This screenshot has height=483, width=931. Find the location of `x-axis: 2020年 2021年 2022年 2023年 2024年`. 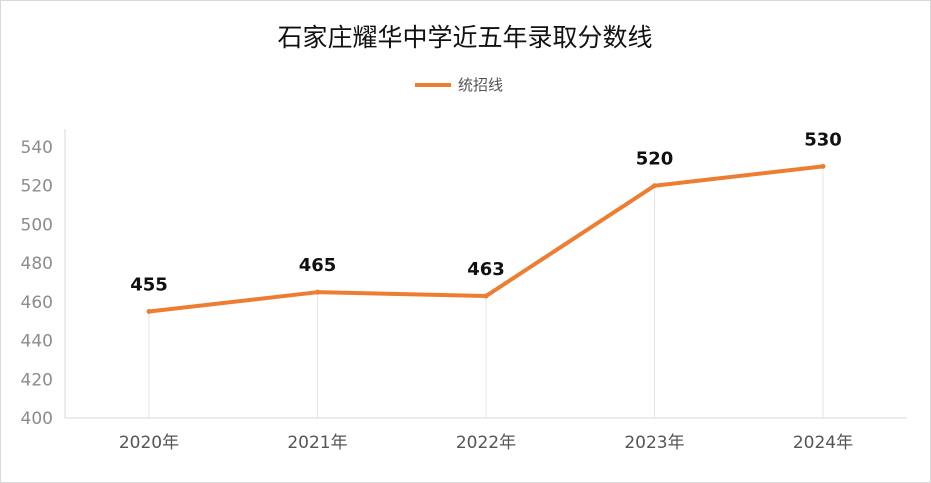

x-axis: 2020年 2021年 2022年 2023年 2024年 is located at coordinates (486, 443).